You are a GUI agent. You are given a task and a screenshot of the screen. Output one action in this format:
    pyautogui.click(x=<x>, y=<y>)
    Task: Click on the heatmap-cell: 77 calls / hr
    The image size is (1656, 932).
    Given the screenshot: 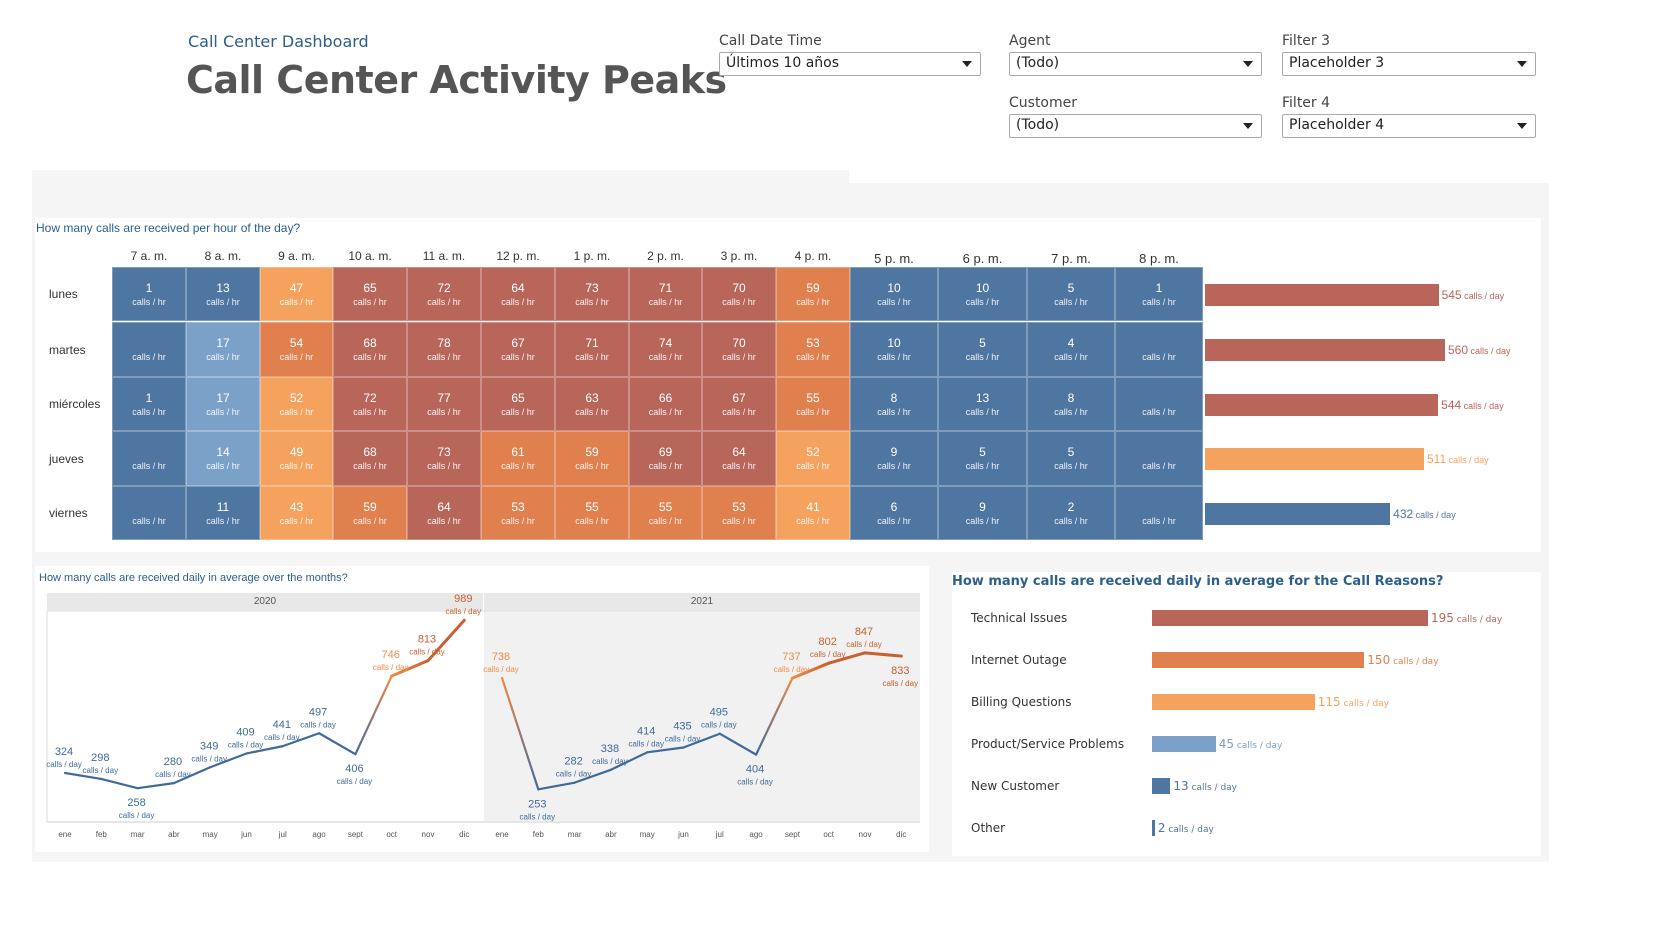 What is the action you would take?
    pyautogui.click(x=444, y=404)
    